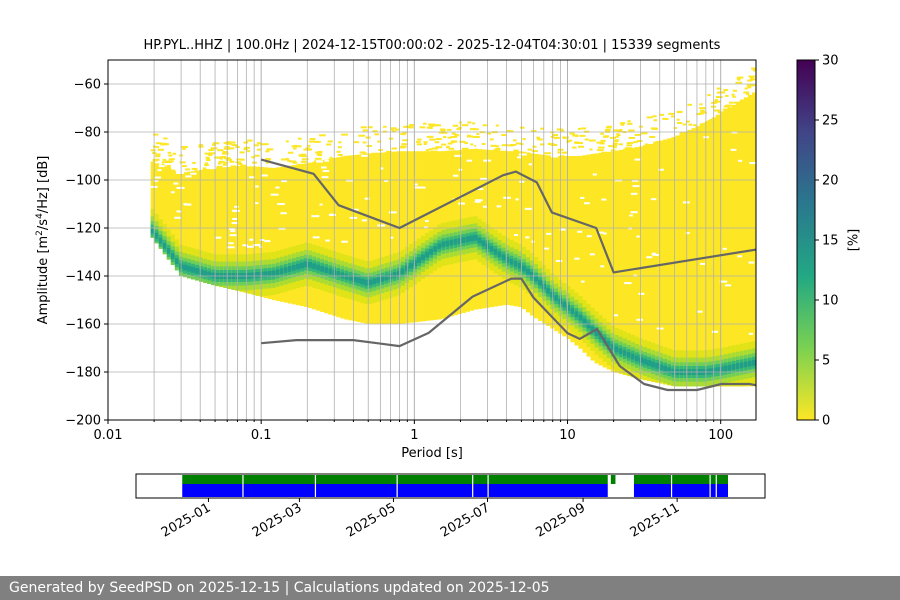 The width and height of the screenshot is (900, 600). What do you see at coordinates (371, 520) in the screenshot?
I see `timeline-tick-label: 2025-05` at bounding box center [371, 520].